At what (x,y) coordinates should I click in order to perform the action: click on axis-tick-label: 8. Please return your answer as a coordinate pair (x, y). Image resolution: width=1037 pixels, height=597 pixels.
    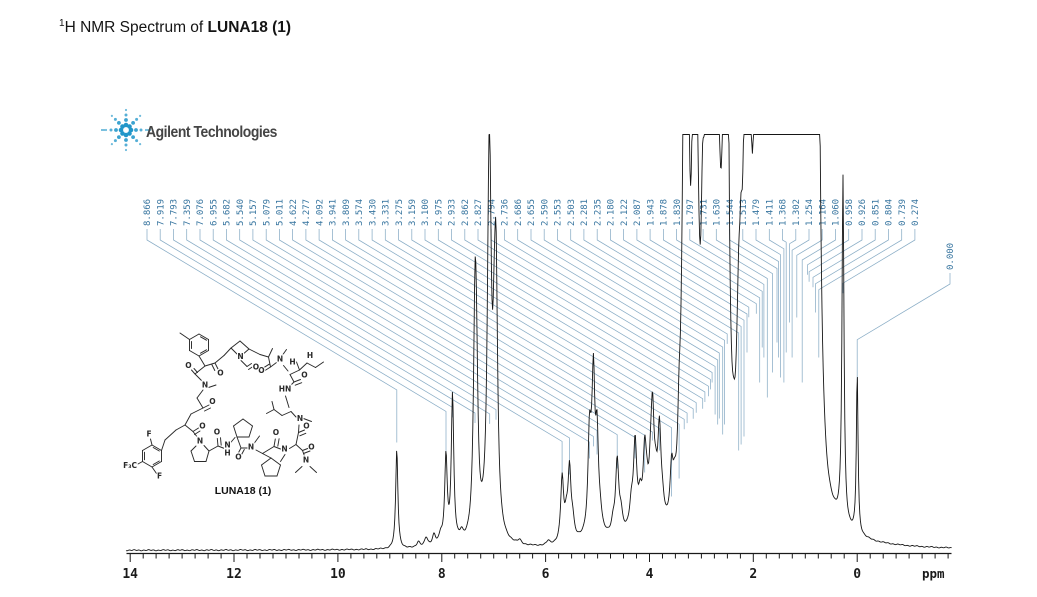
    Looking at the image, I should click on (442, 574).